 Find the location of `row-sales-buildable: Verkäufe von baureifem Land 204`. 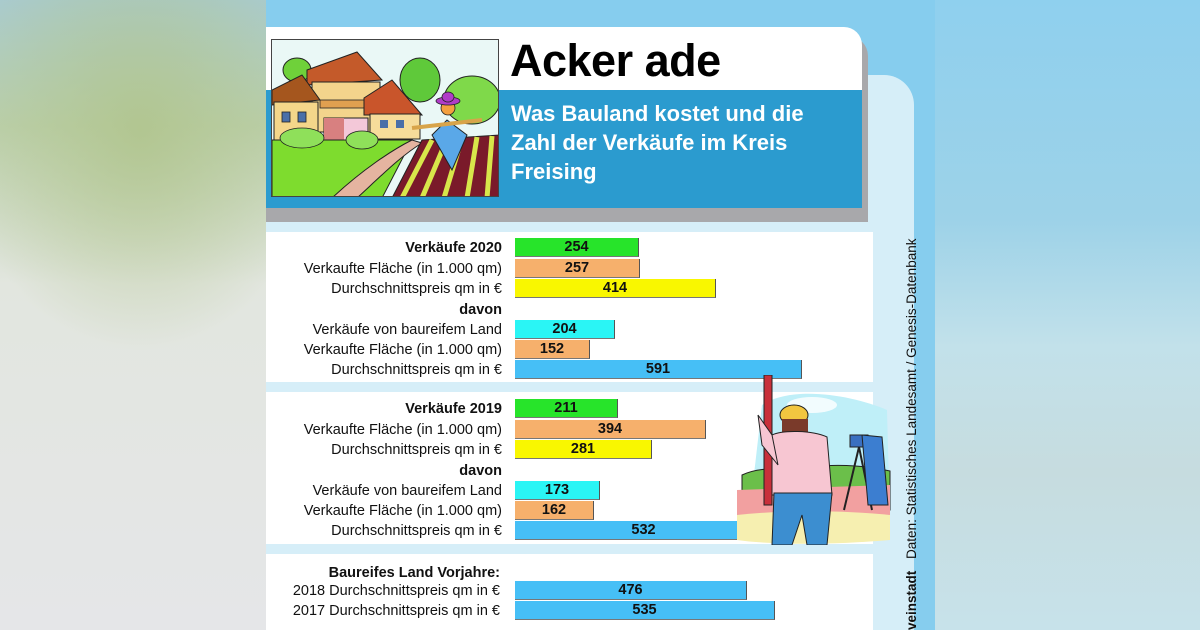

row-sales-buildable: Verkäufe von baureifem Land 204 is located at coordinates (566, 330).